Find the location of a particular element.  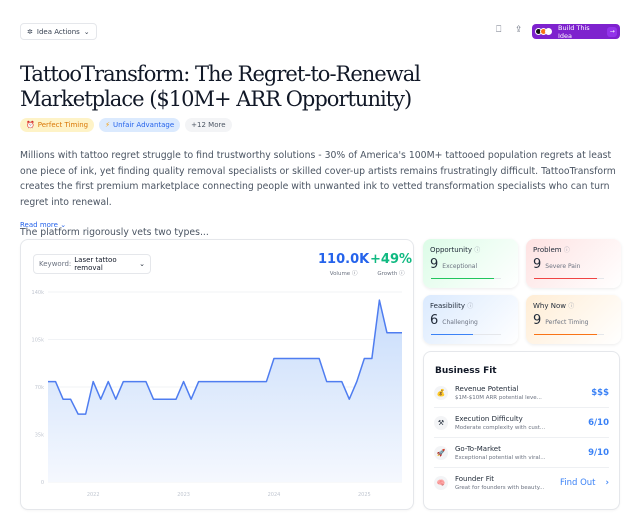

avatar-group is located at coordinates (543, 31).